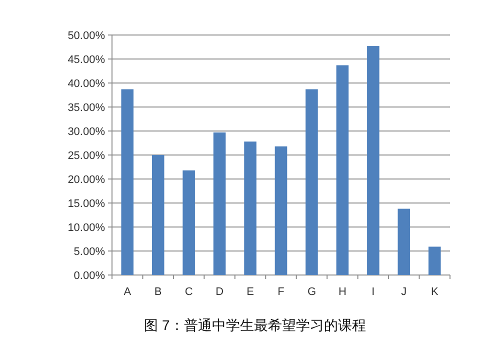 This screenshot has height=362, width=500. Describe the element at coordinates (128, 292) in the screenshot. I see `x-tick-label: A` at that location.